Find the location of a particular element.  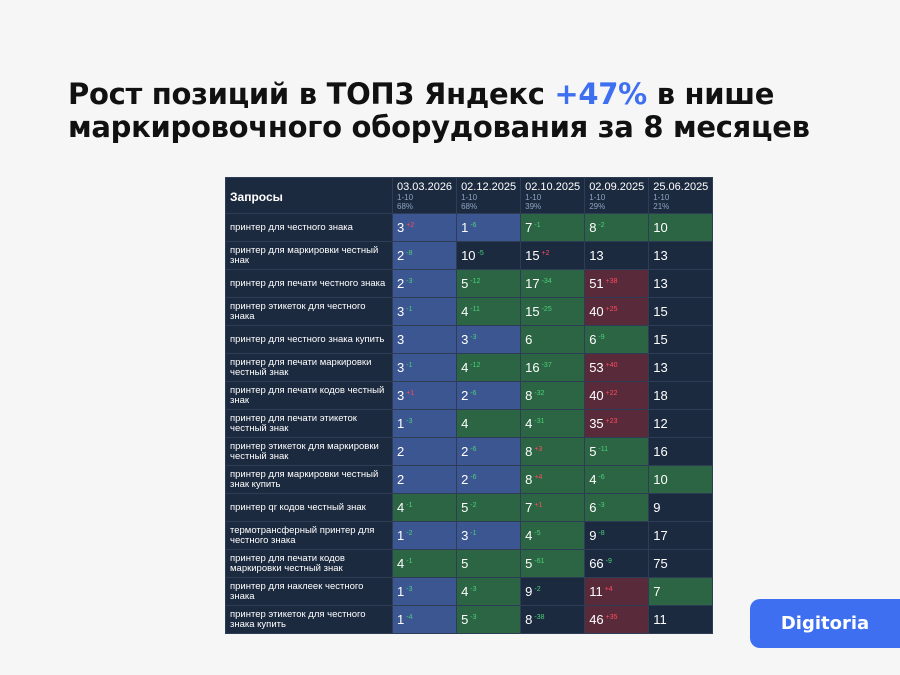

position-cell: 5 -61 is located at coordinates (553, 563).